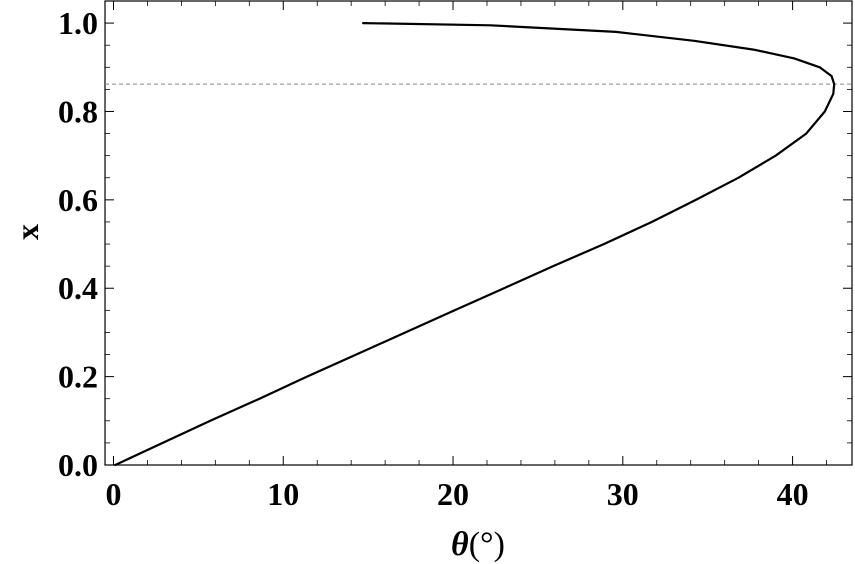  I want to click on y-tick-label: 0.0, so click(78, 465).